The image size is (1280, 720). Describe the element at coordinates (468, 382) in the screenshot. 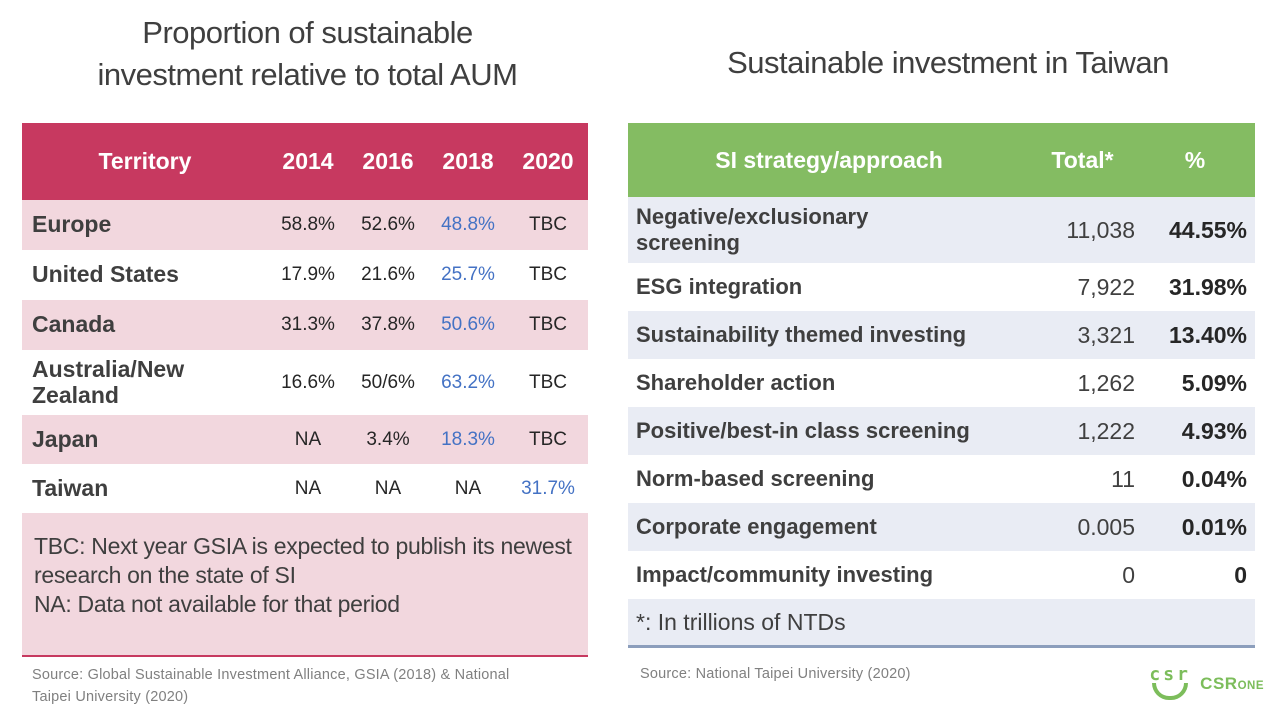

I see `value-cell: 63.2%` at that location.